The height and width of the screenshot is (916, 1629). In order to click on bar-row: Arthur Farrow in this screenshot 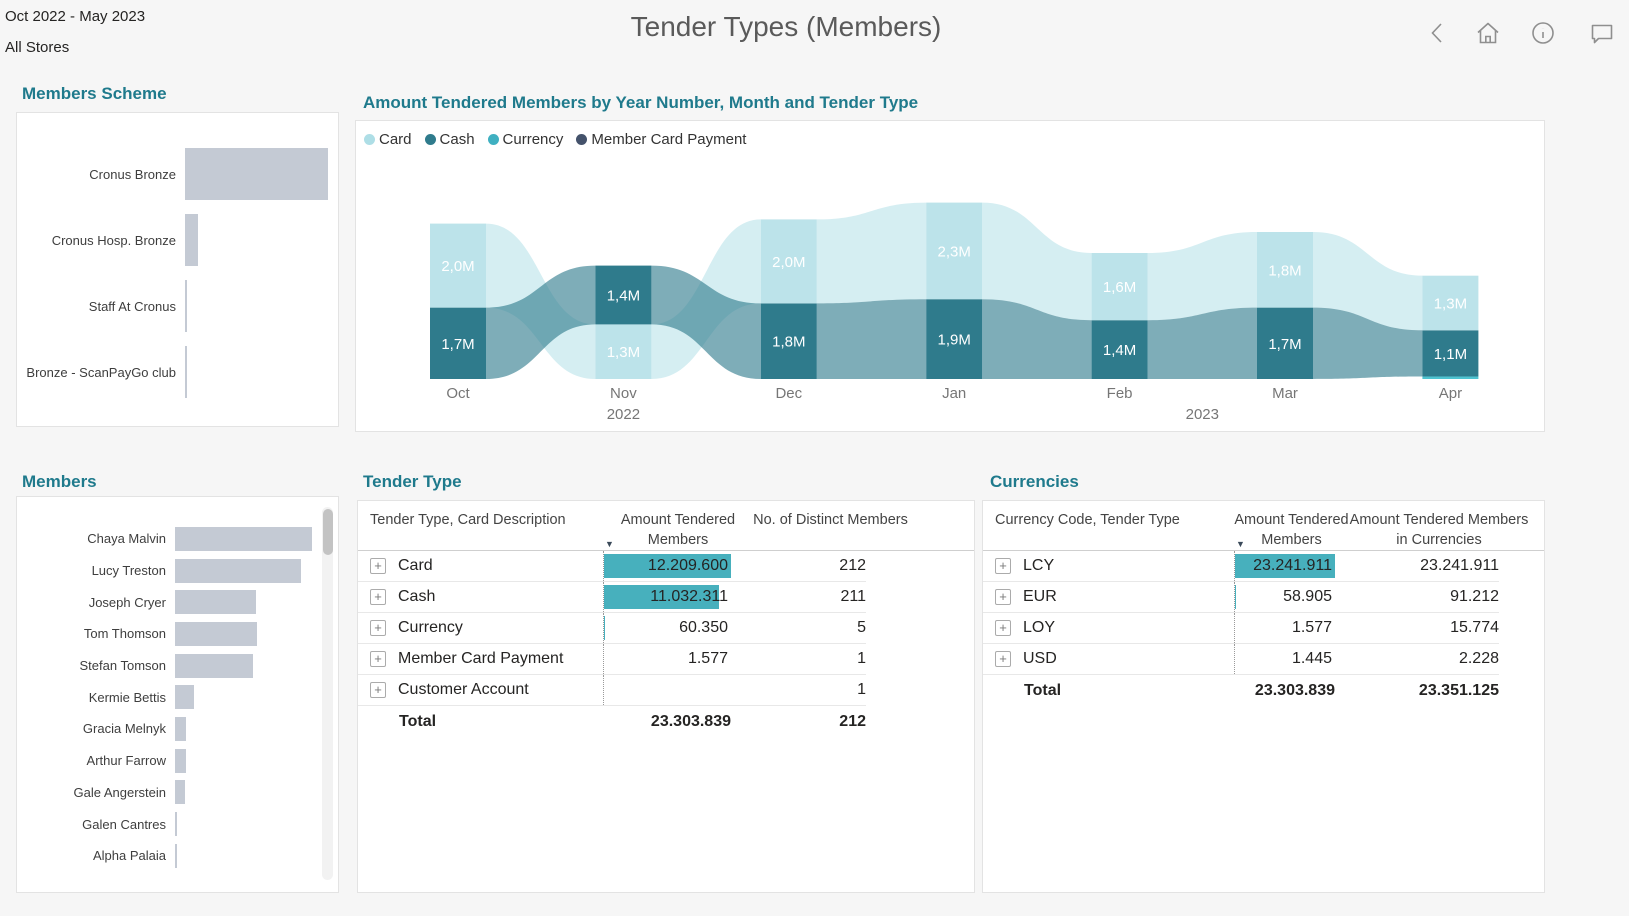, I will do `click(168, 761)`.